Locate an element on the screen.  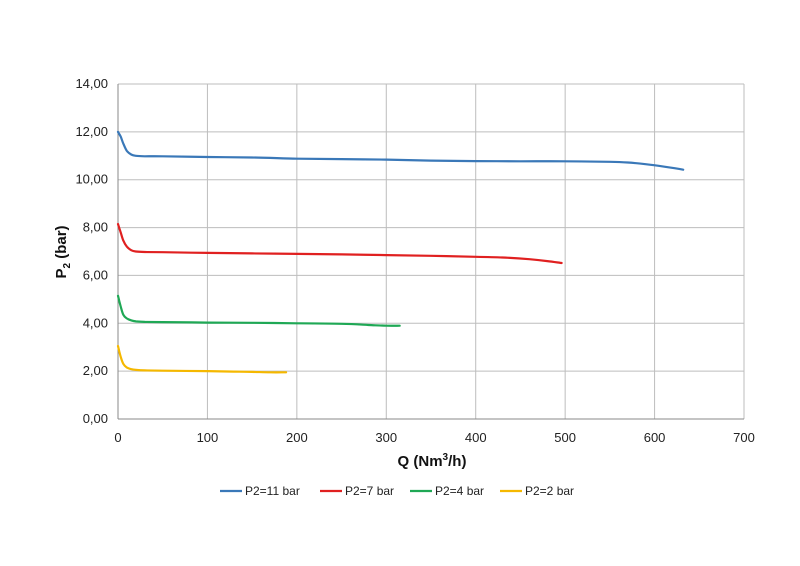
y-axis-title: P2 (bar) is located at coordinates (63, 251).